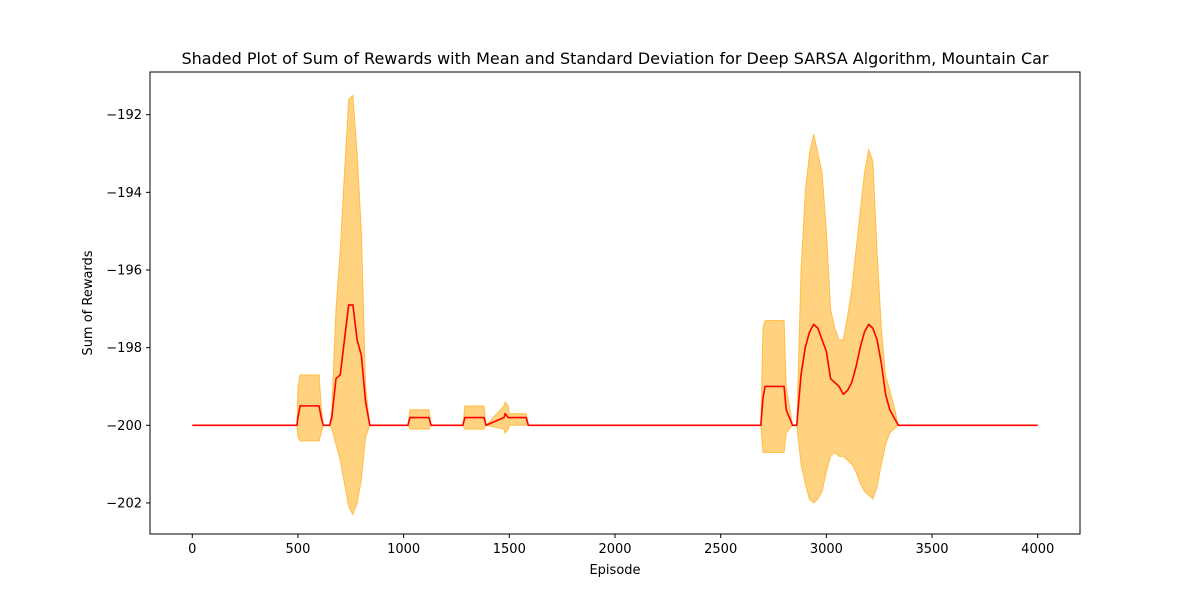 This screenshot has width=1200, height=604. Describe the element at coordinates (614, 570) in the screenshot. I see `x-axis-label: Episode` at that location.